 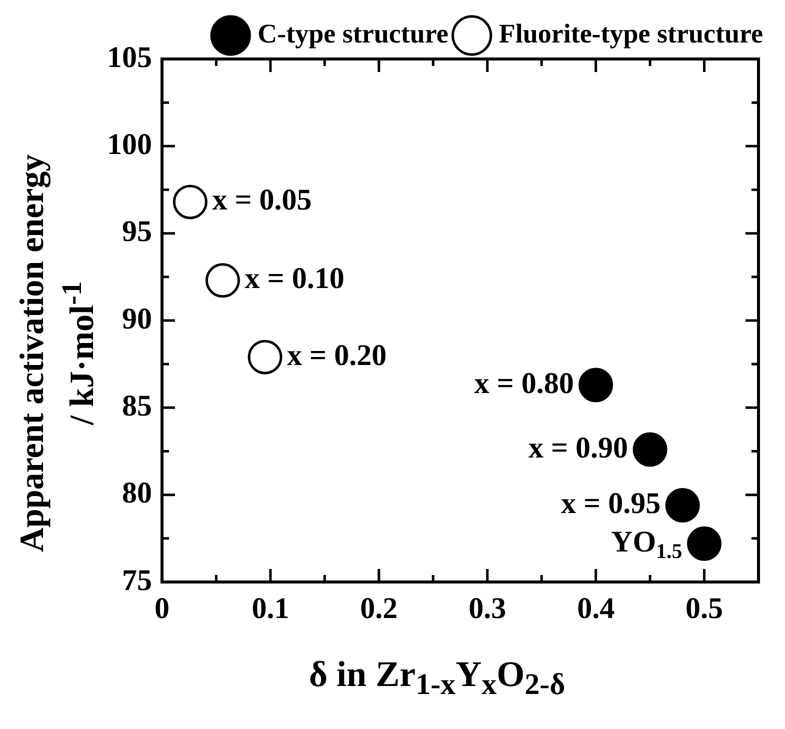 What do you see at coordinates (487, 608) in the screenshot?
I see `x-tick-label: 0.3` at bounding box center [487, 608].